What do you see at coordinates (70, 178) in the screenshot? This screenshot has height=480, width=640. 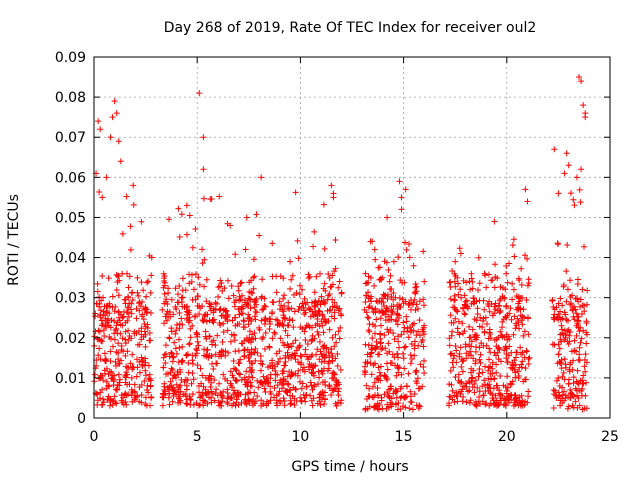 I see `y-tick-label: 0.06` at bounding box center [70, 178].